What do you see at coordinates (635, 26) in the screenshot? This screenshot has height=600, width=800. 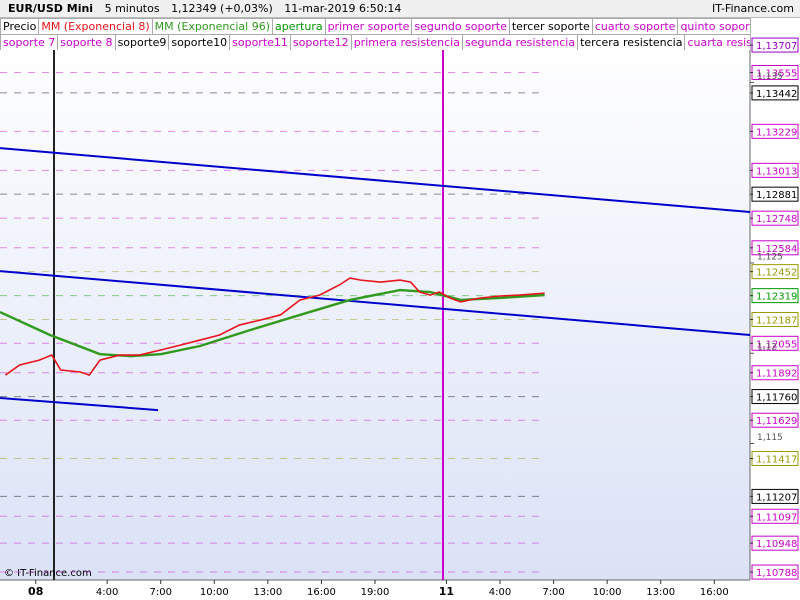 I see `legend-entry: cuarto soporte` at bounding box center [635, 26].